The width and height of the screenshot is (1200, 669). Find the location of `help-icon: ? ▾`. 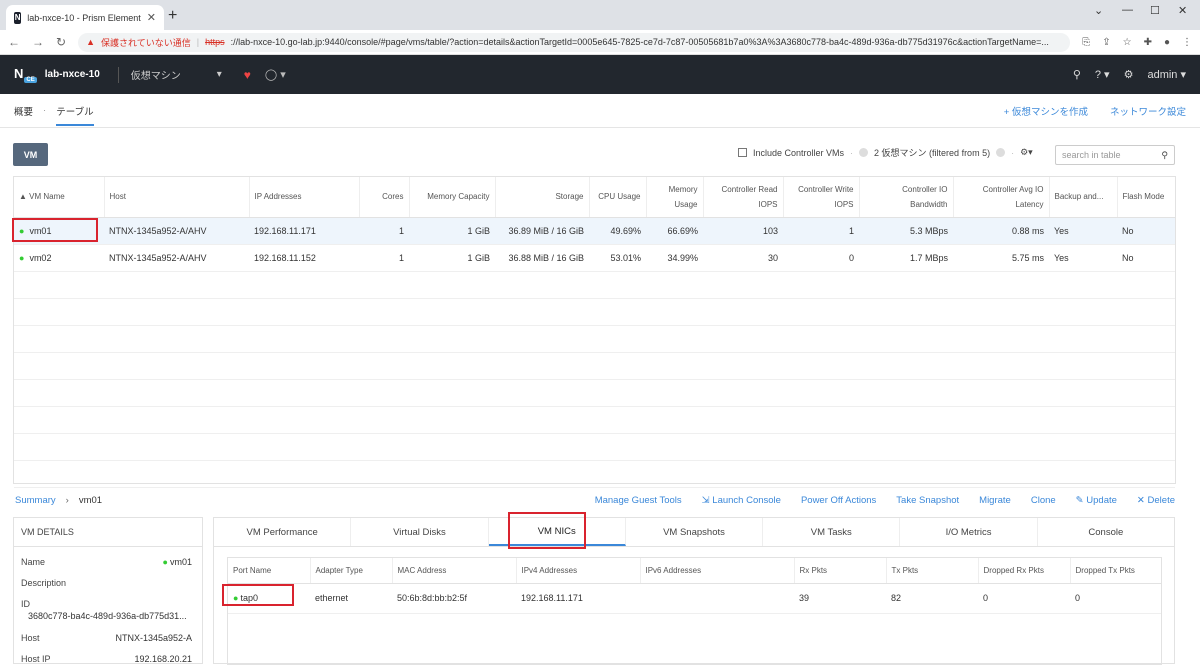

help-icon: ? ▾ is located at coordinates (1102, 75).